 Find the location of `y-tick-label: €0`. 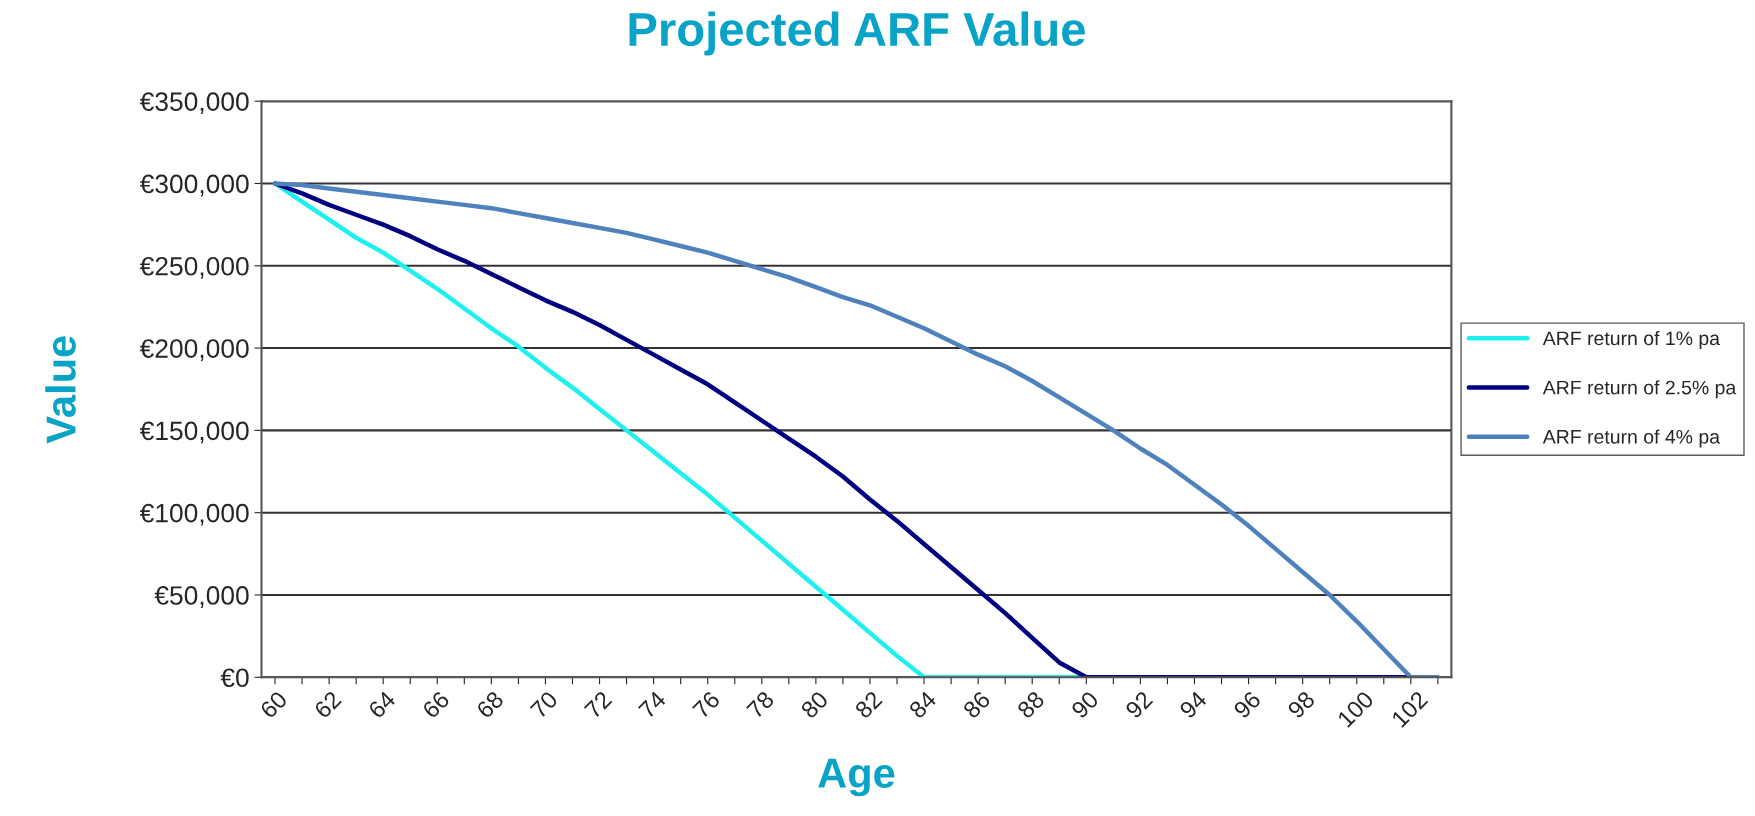

y-tick-label: €0 is located at coordinates (234, 678).